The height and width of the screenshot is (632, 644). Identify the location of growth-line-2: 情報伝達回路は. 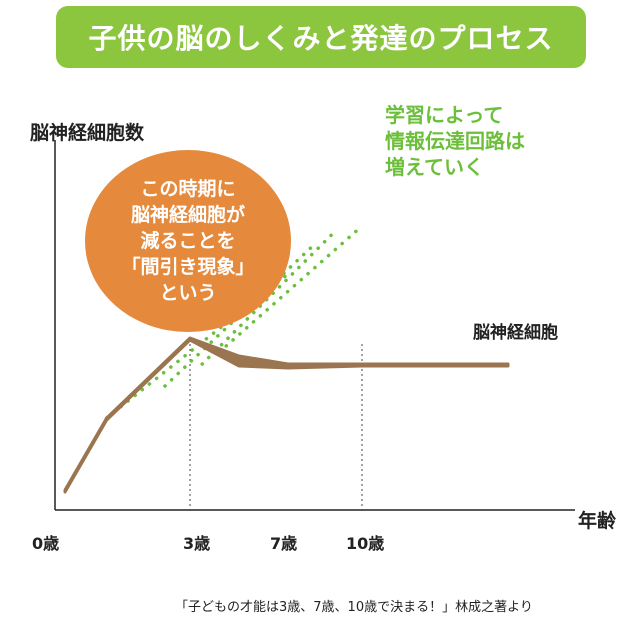
(455, 141).